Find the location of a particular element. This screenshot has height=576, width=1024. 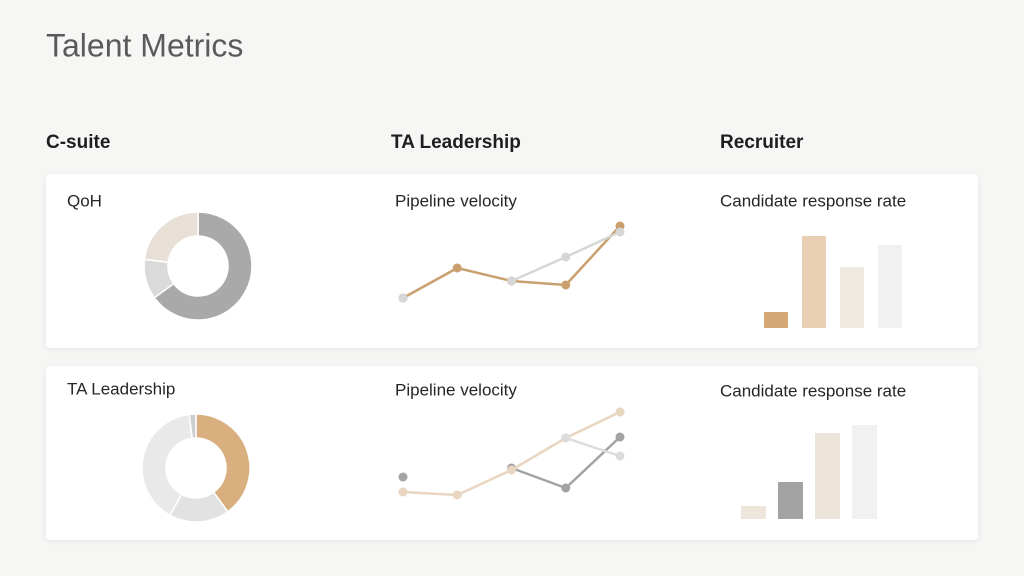

line is located at coordinates (593, 447).